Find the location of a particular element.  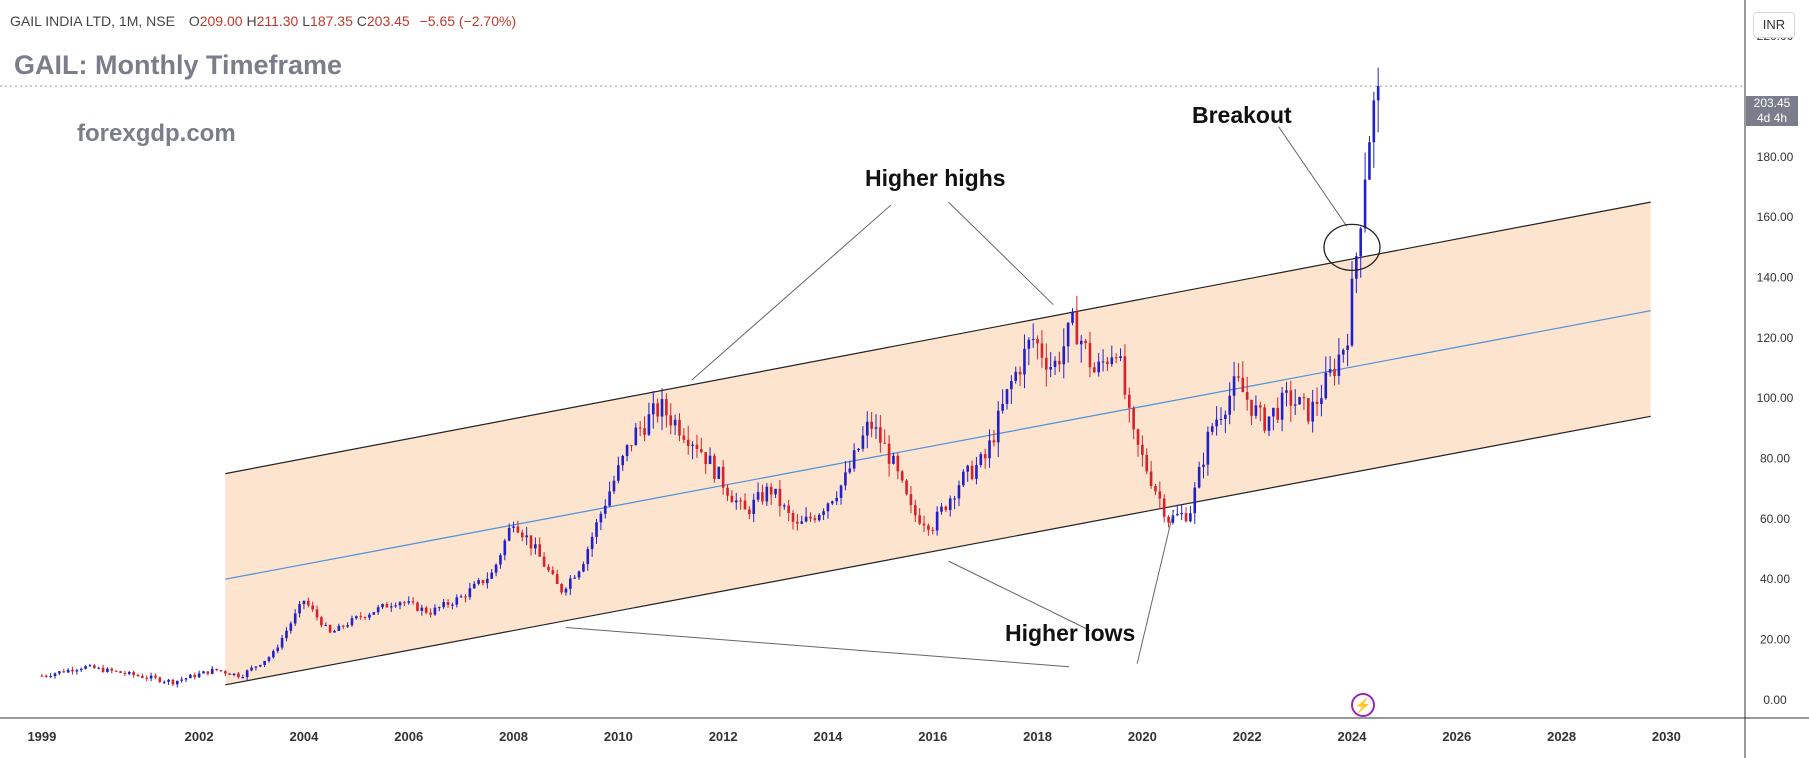

tradingview-logo-icon: ⚡ is located at coordinates (1363, 705).